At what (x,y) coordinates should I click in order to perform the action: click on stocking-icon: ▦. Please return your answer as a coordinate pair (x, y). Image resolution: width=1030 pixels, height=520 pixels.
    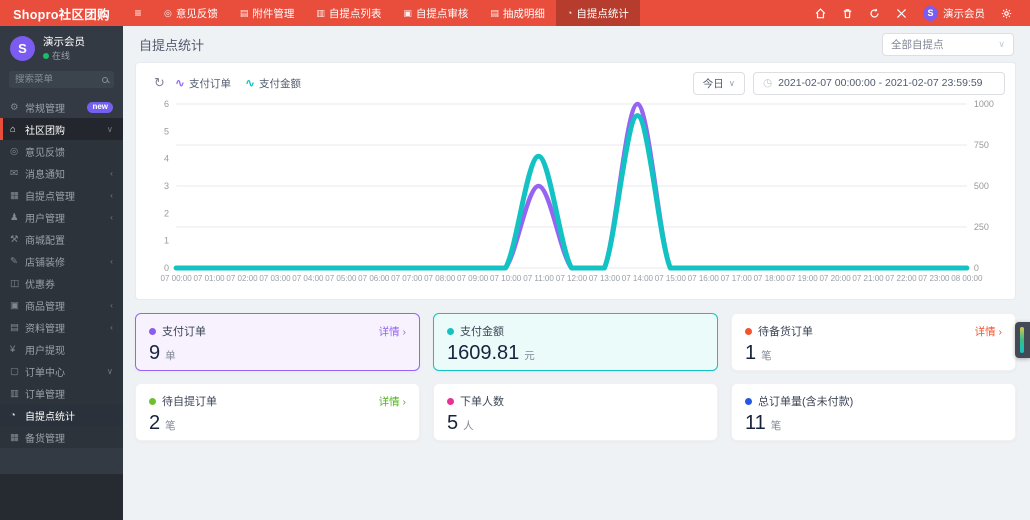
    Looking at the image, I should click on (14, 437).